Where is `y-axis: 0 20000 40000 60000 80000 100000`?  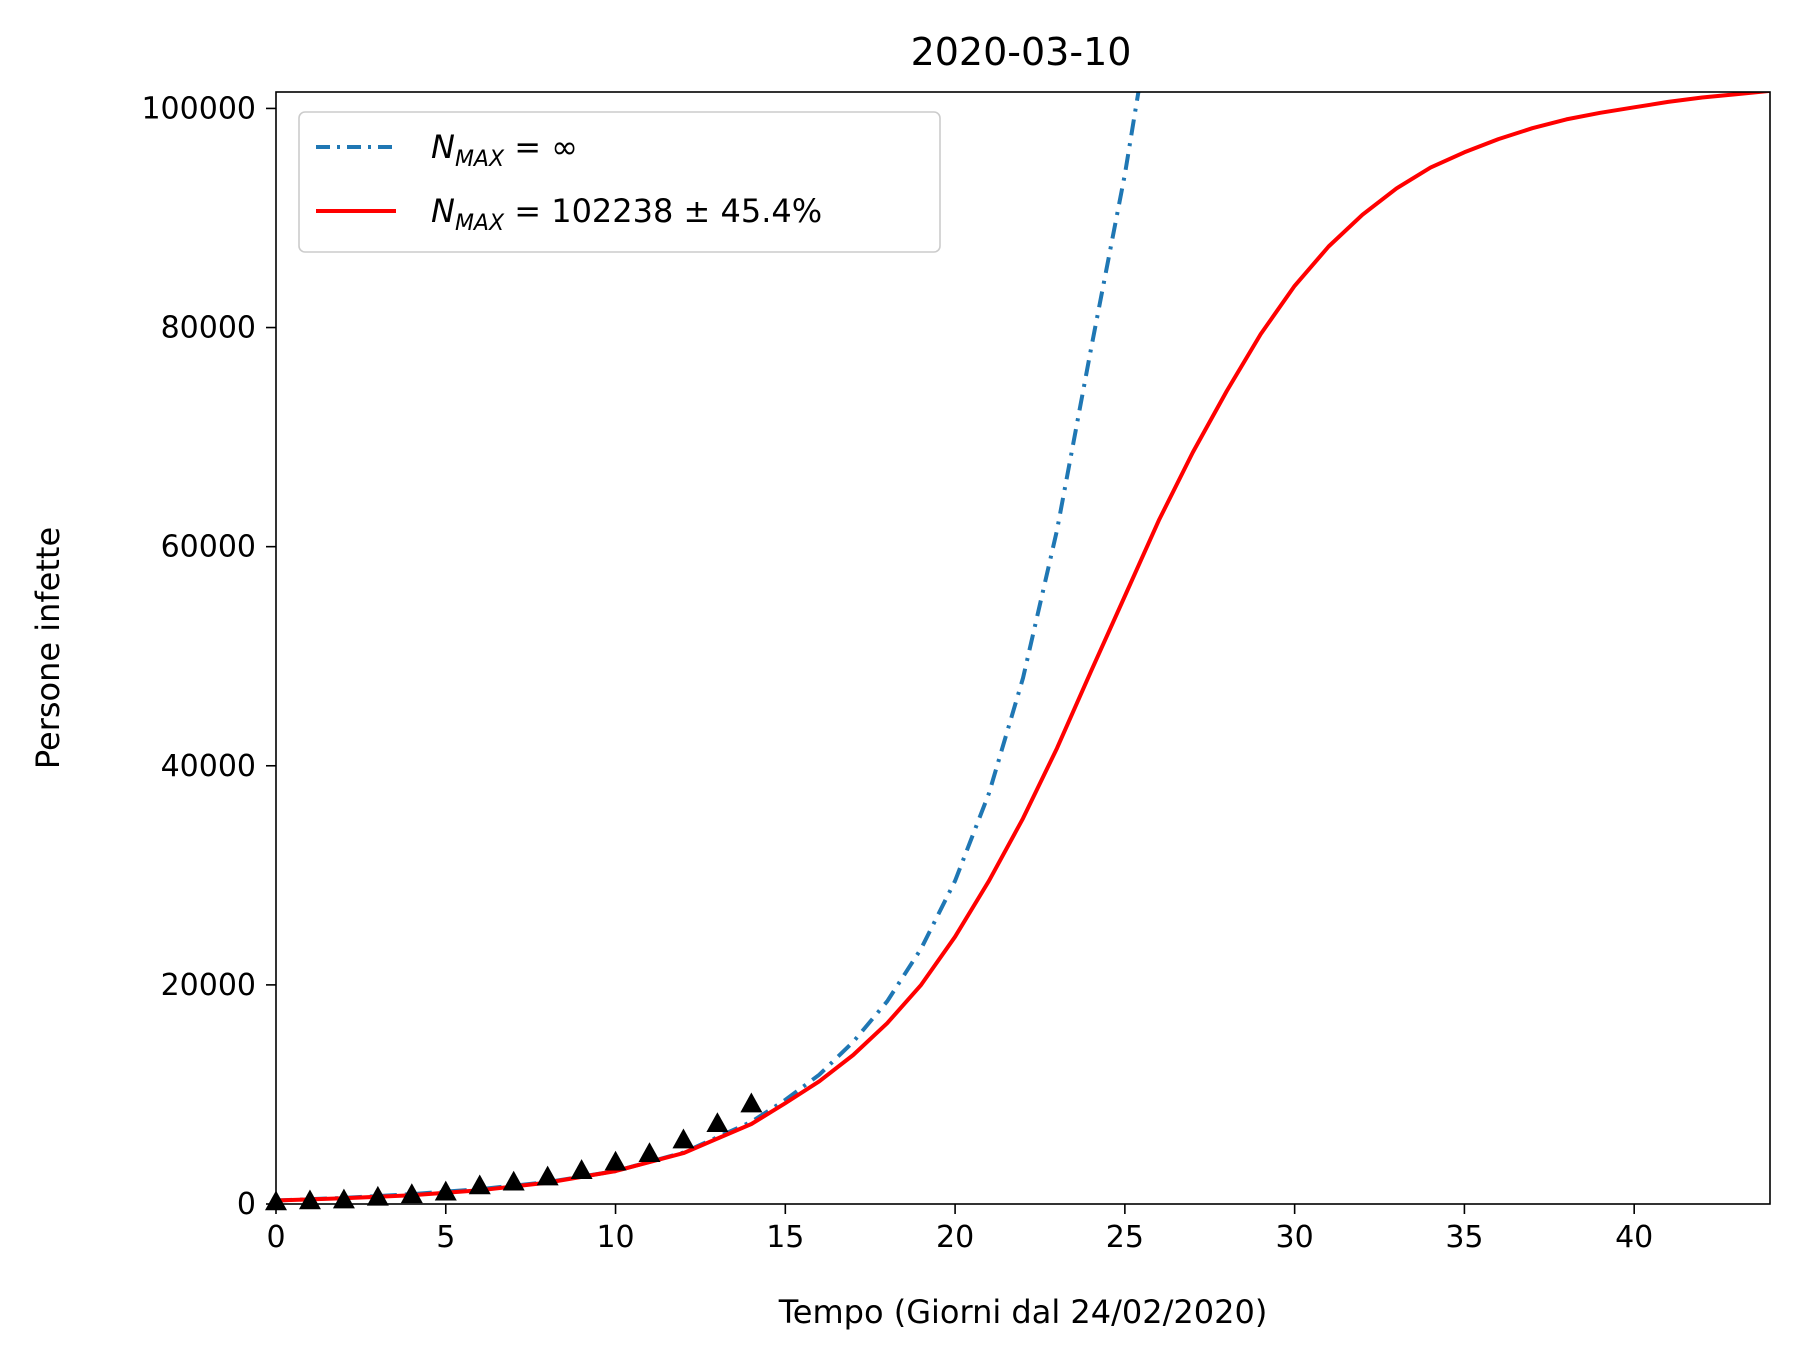 y-axis: 0 20000 40000 60000 80000 100000 is located at coordinates (208, 656).